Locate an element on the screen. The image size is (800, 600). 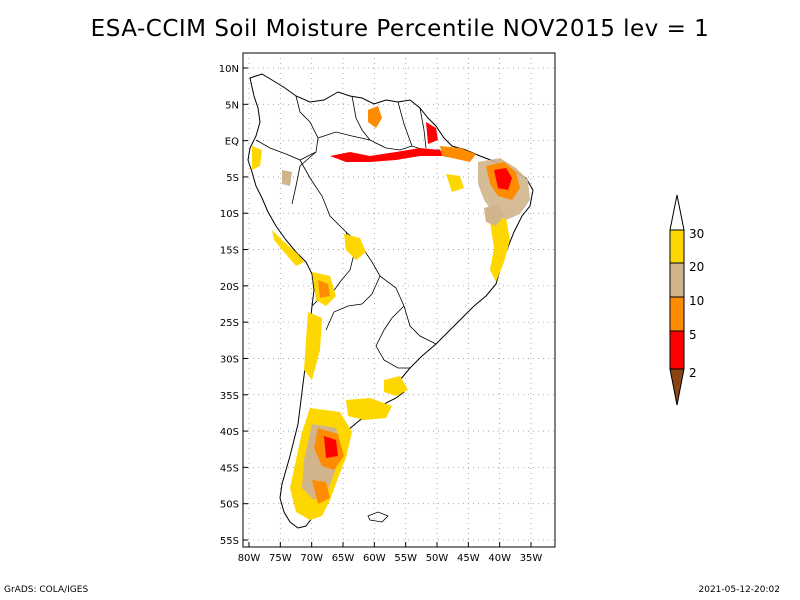
patch-amazon-strip-orange is located at coordinates (458, 154).